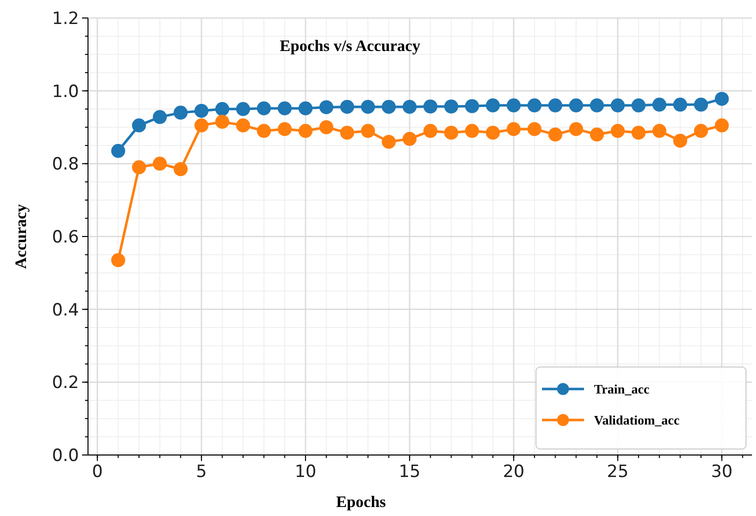  Describe the element at coordinates (409, 472) in the screenshot. I see `x-tick-label: 15` at that location.